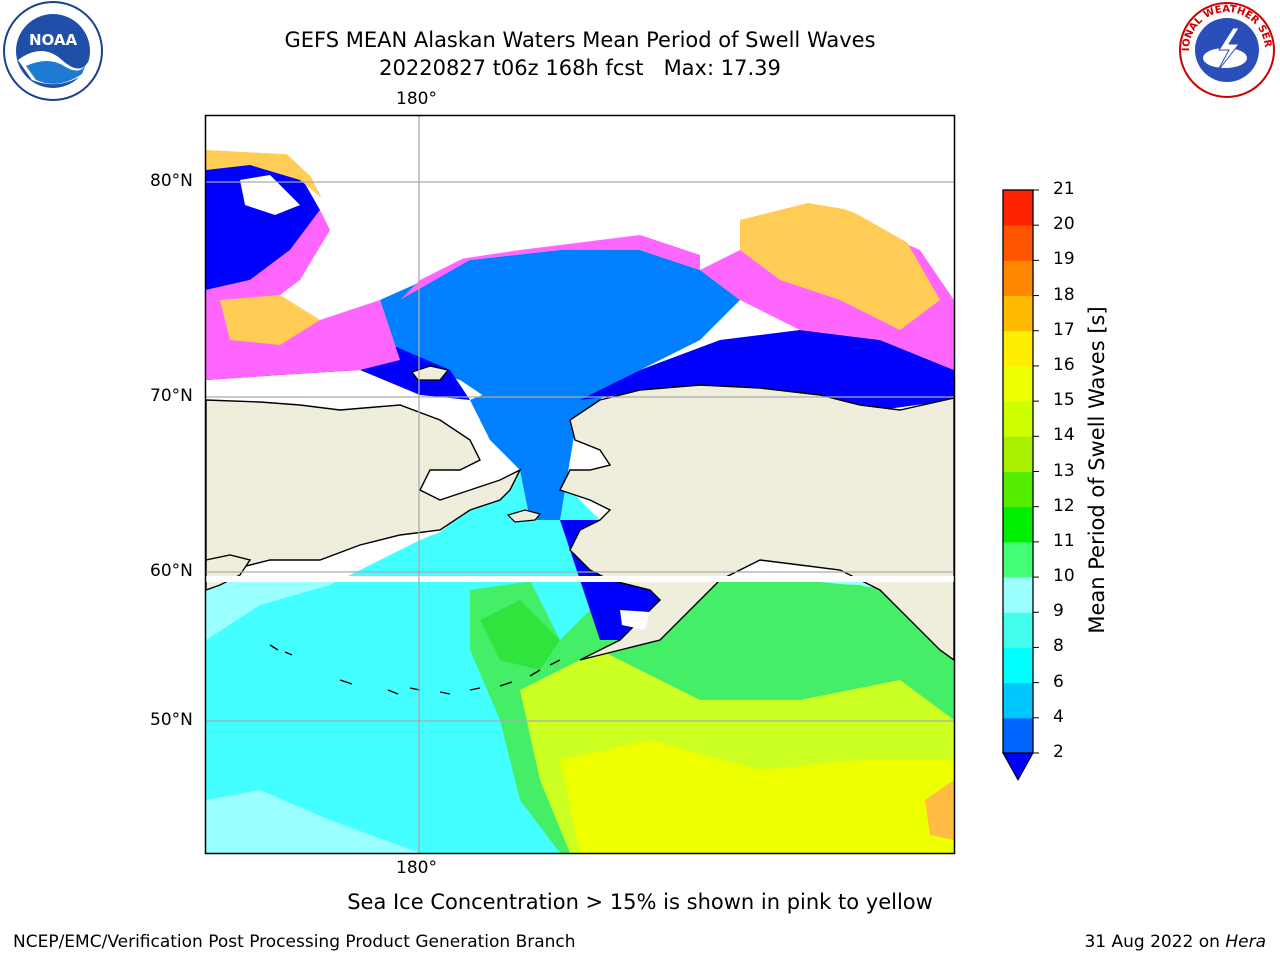 The height and width of the screenshot is (960, 1280). What do you see at coordinates (1064, 540) in the screenshot?
I see `colorbar-tick-label: 11` at bounding box center [1064, 540].